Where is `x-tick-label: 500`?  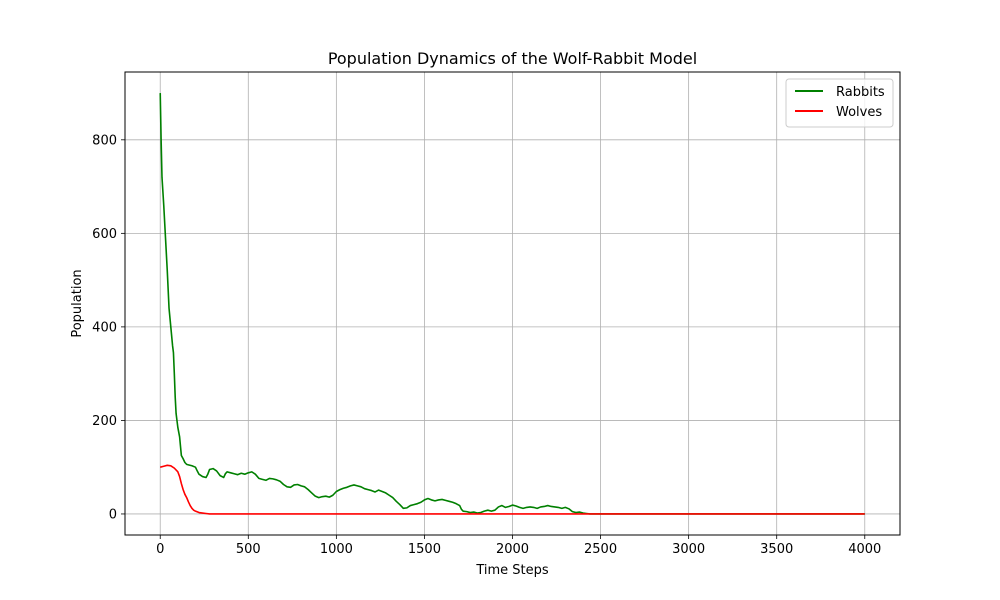 x-tick-label: 500 is located at coordinates (248, 549).